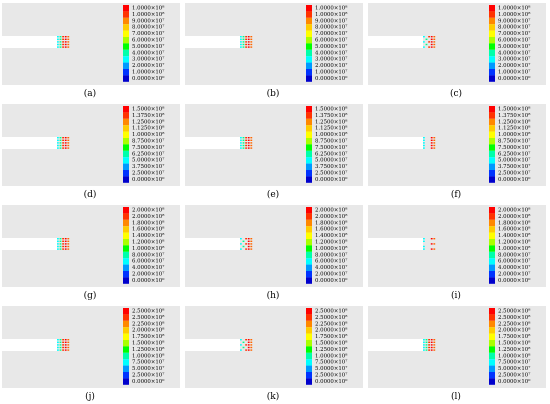 The image size is (550, 404). What do you see at coordinates (331, 222) in the screenshot?
I see `colorbar-label: 1.8000×10⁸` at bounding box center [331, 222].